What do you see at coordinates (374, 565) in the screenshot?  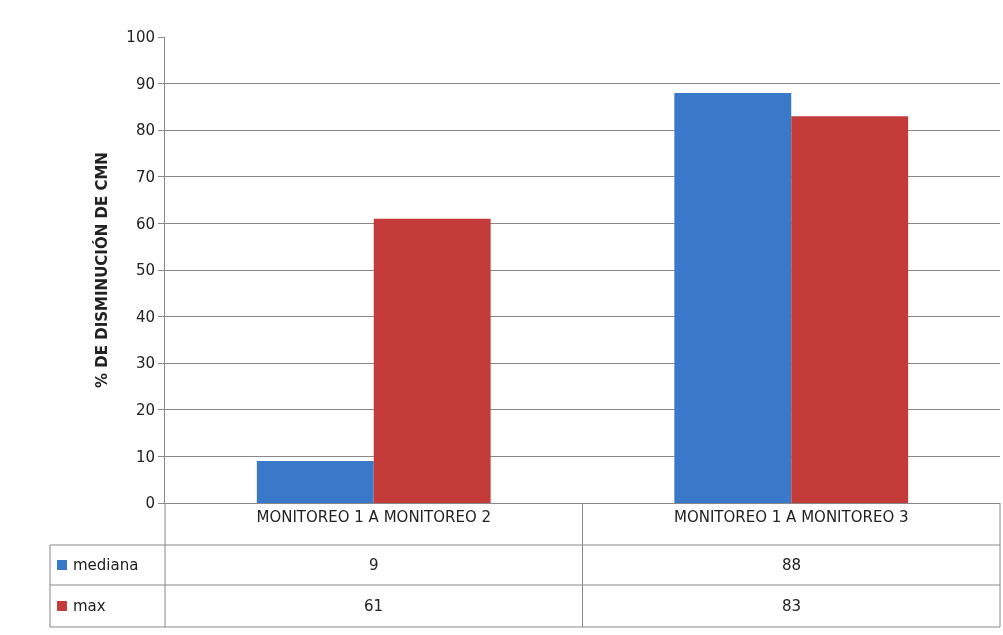 I see `data-label: 9` at bounding box center [374, 565].